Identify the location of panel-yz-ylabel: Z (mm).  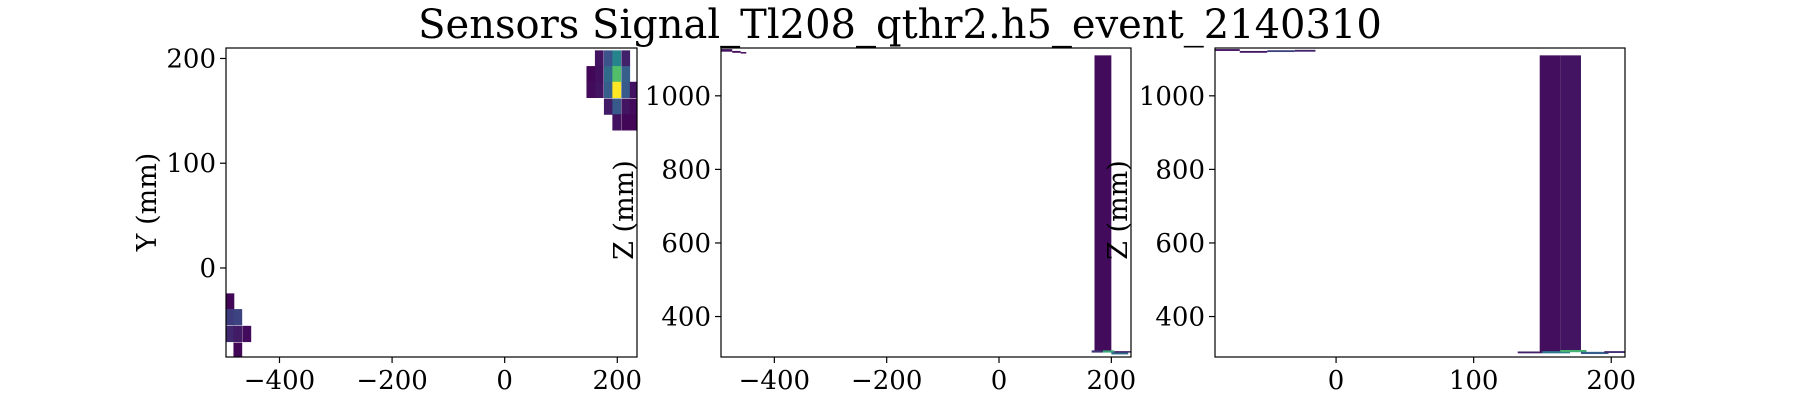
(1118, 210).